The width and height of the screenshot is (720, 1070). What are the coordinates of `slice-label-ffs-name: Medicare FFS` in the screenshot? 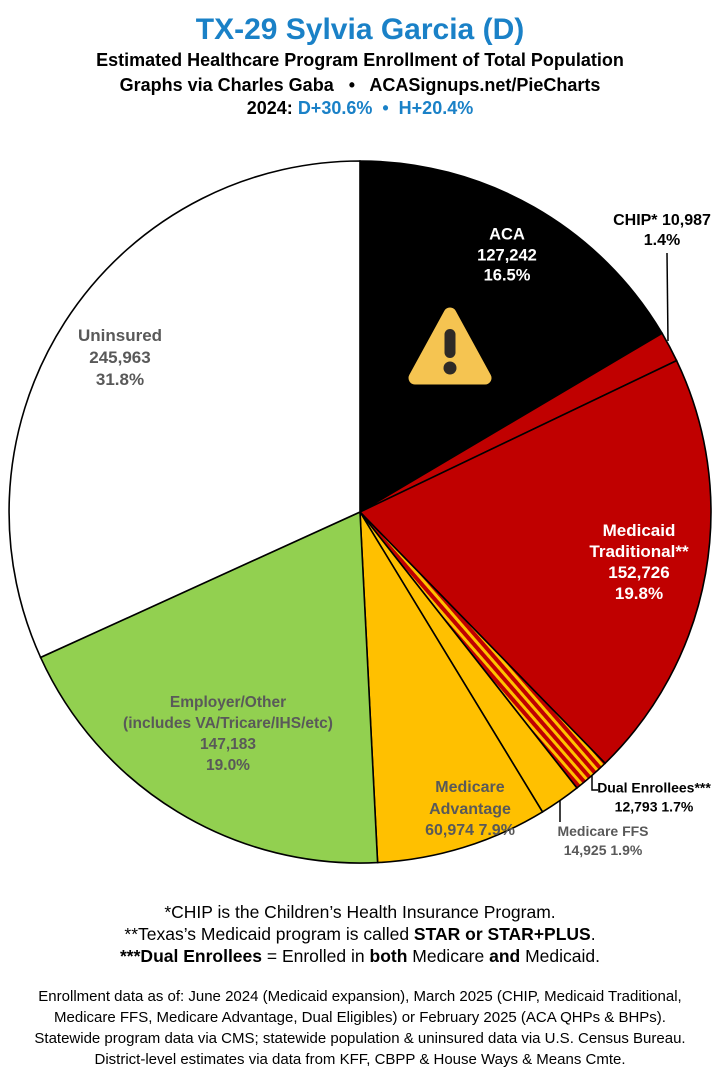 It's located at (603, 831).